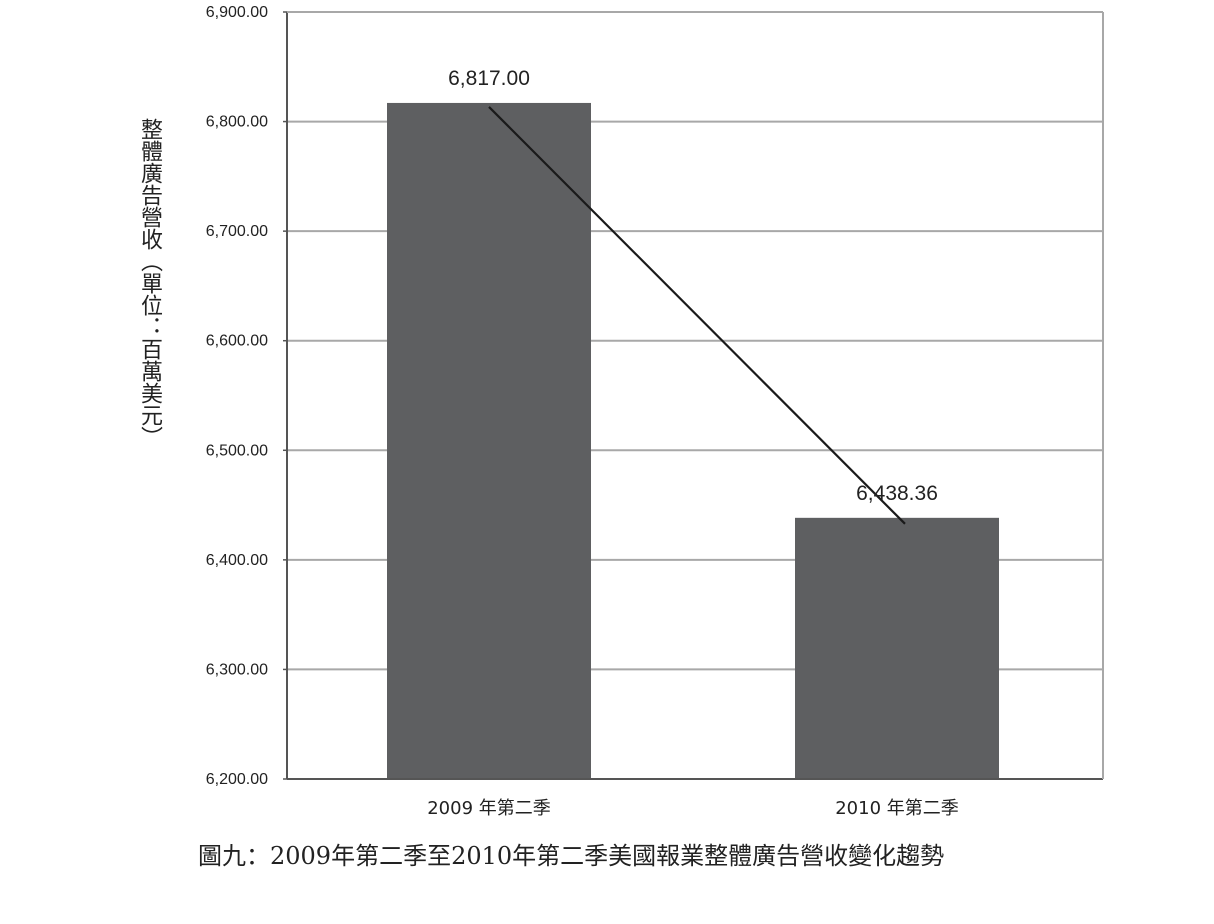  I want to click on x-tick-label: 2010 年第二季, so click(897, 808).